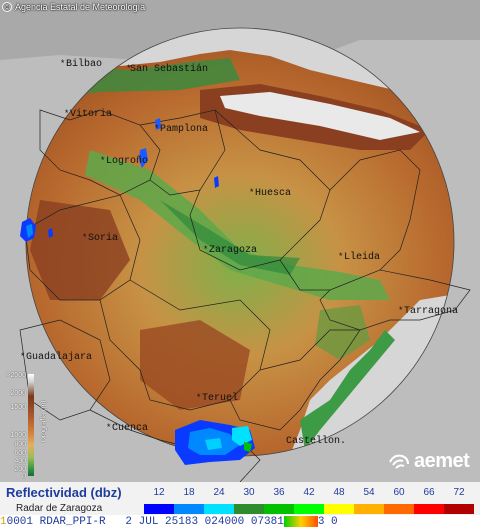 The image size is (480, 530). What do you see at coordinates (233, 250) in the screenshot?
I see `city-zaragoza: Zaragoza` at bounding box center [233, 250].